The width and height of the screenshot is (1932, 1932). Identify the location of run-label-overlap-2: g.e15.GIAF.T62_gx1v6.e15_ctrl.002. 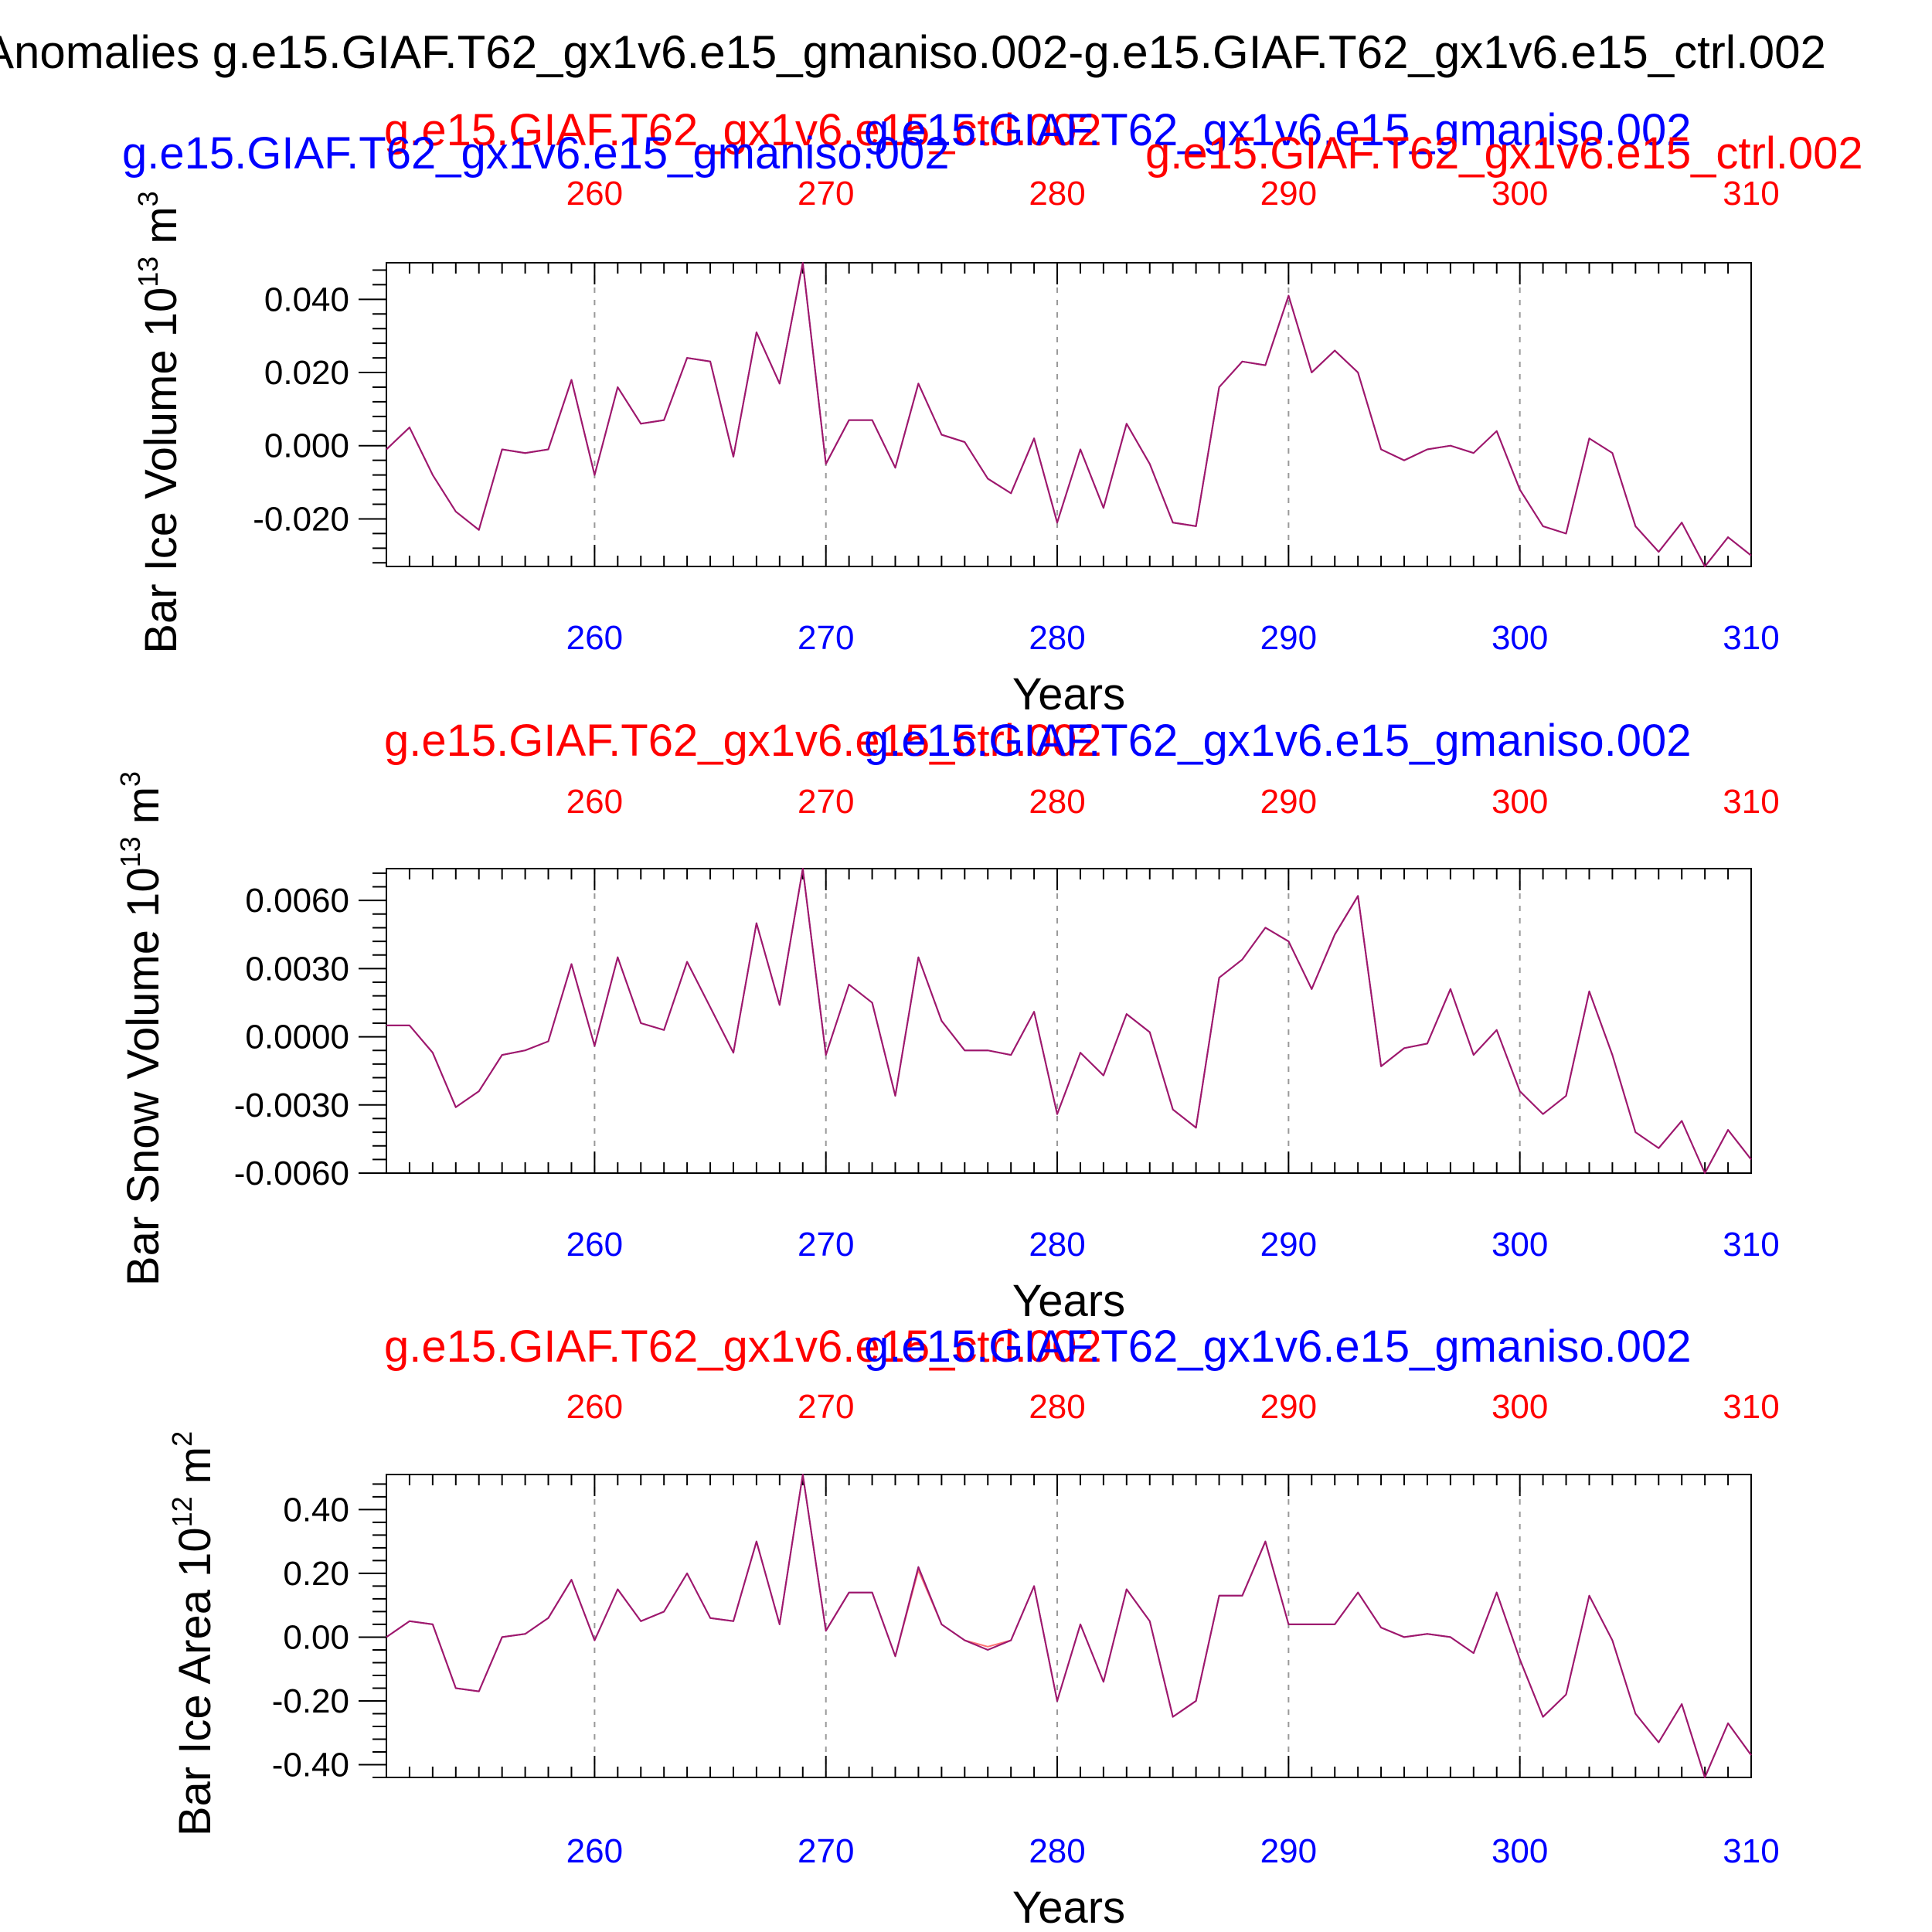
(1504, 153).